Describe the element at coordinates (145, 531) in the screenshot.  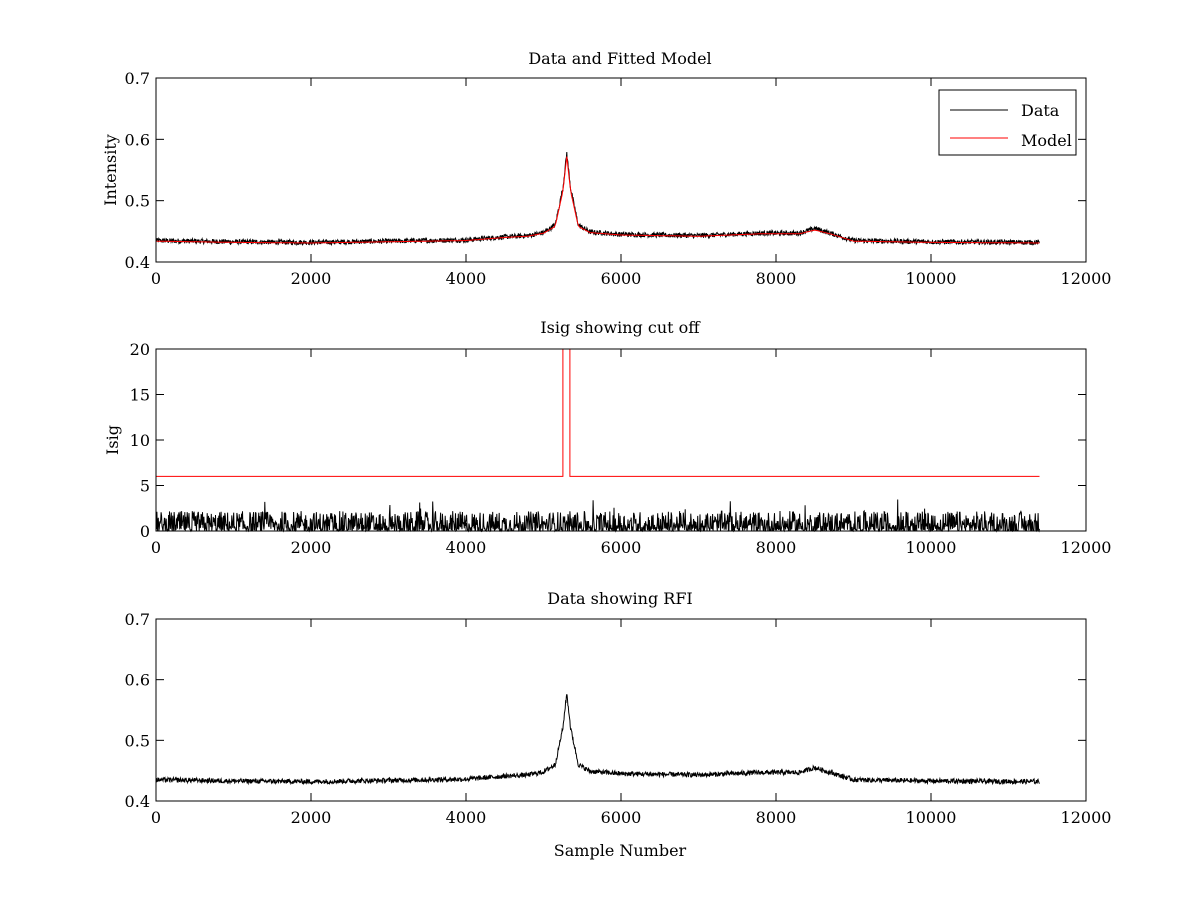
I see `y-tick-label: 0` at that location.